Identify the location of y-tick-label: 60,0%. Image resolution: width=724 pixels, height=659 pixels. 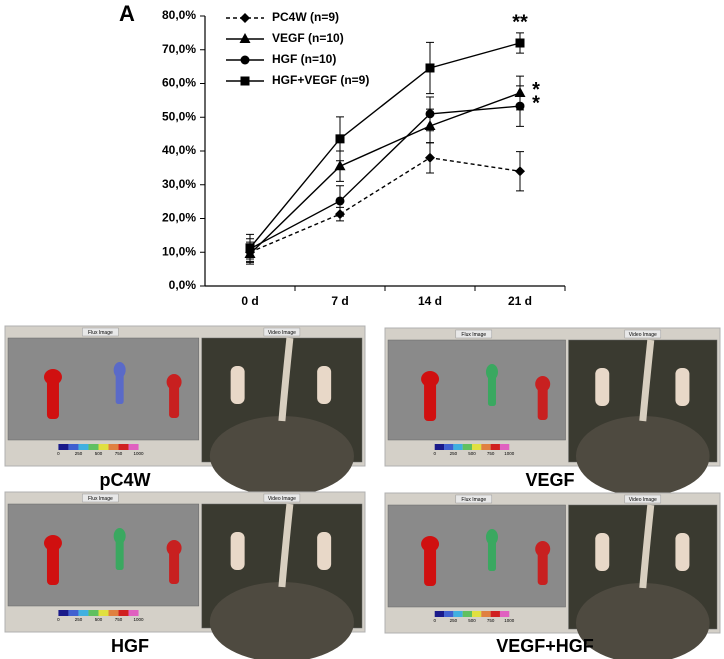
(179, 83).